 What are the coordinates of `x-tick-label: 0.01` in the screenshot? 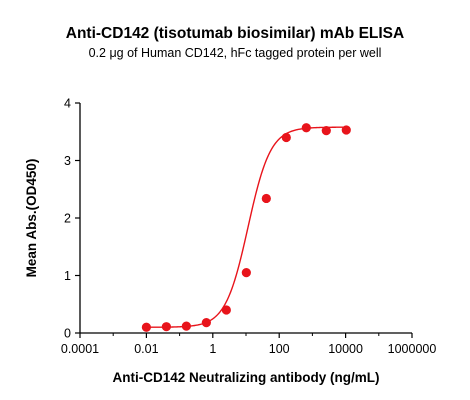 It's located at (146, 349).